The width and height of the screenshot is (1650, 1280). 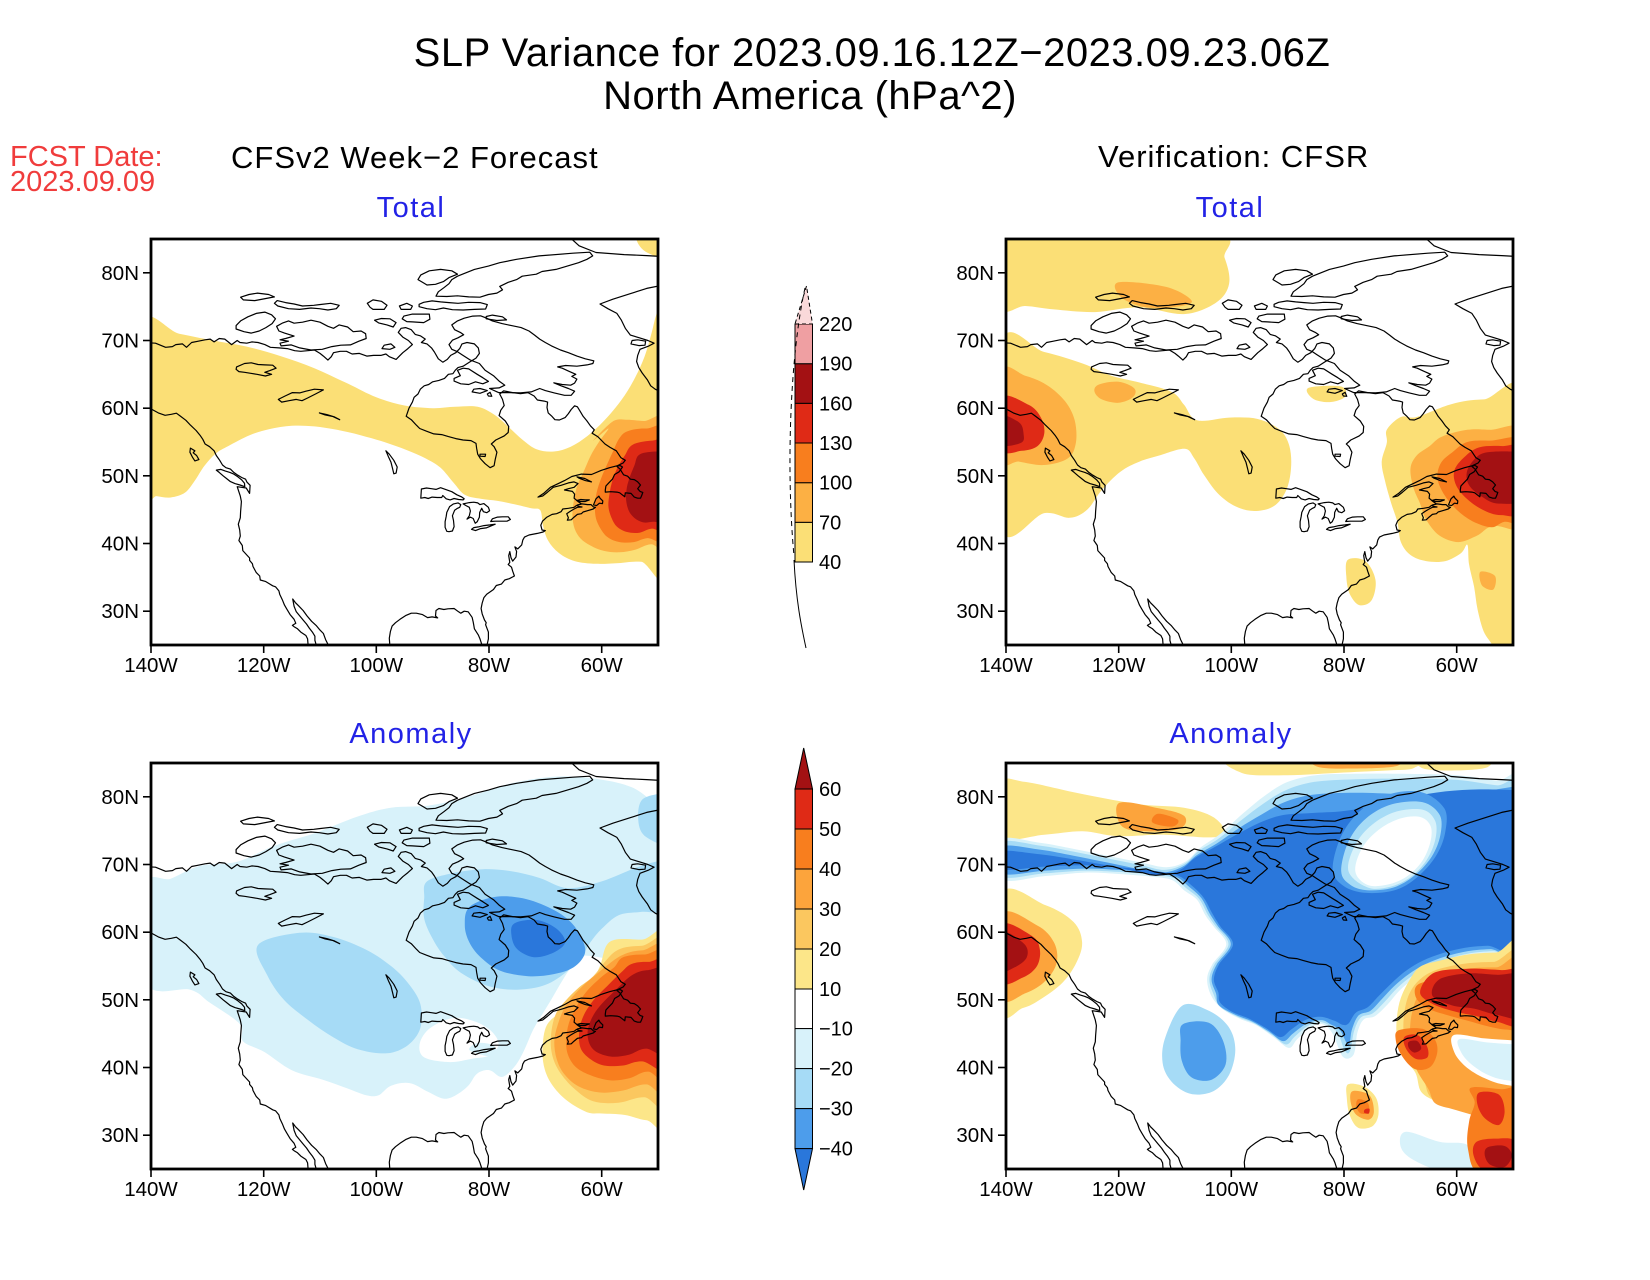 I want to click on svg-text: North America (hPa^2), so click(x=810, y=96).